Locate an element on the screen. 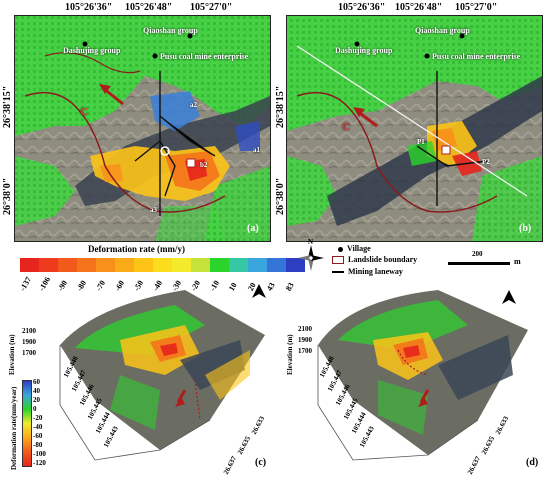 The image size is (550, 480). mark-a1-a: a1 is located at coordinates (256, 150).